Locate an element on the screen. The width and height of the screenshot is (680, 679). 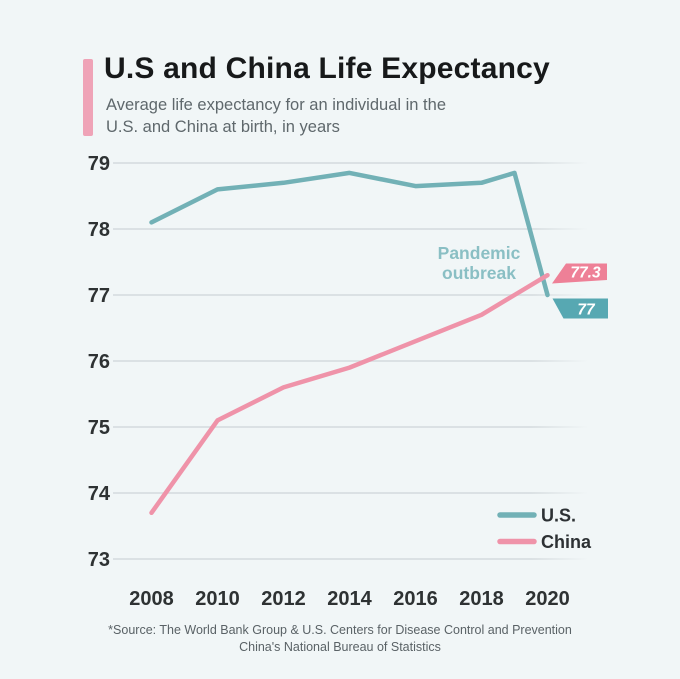
china-end-label-text: 77.3 is located at coordinates (585, 273).